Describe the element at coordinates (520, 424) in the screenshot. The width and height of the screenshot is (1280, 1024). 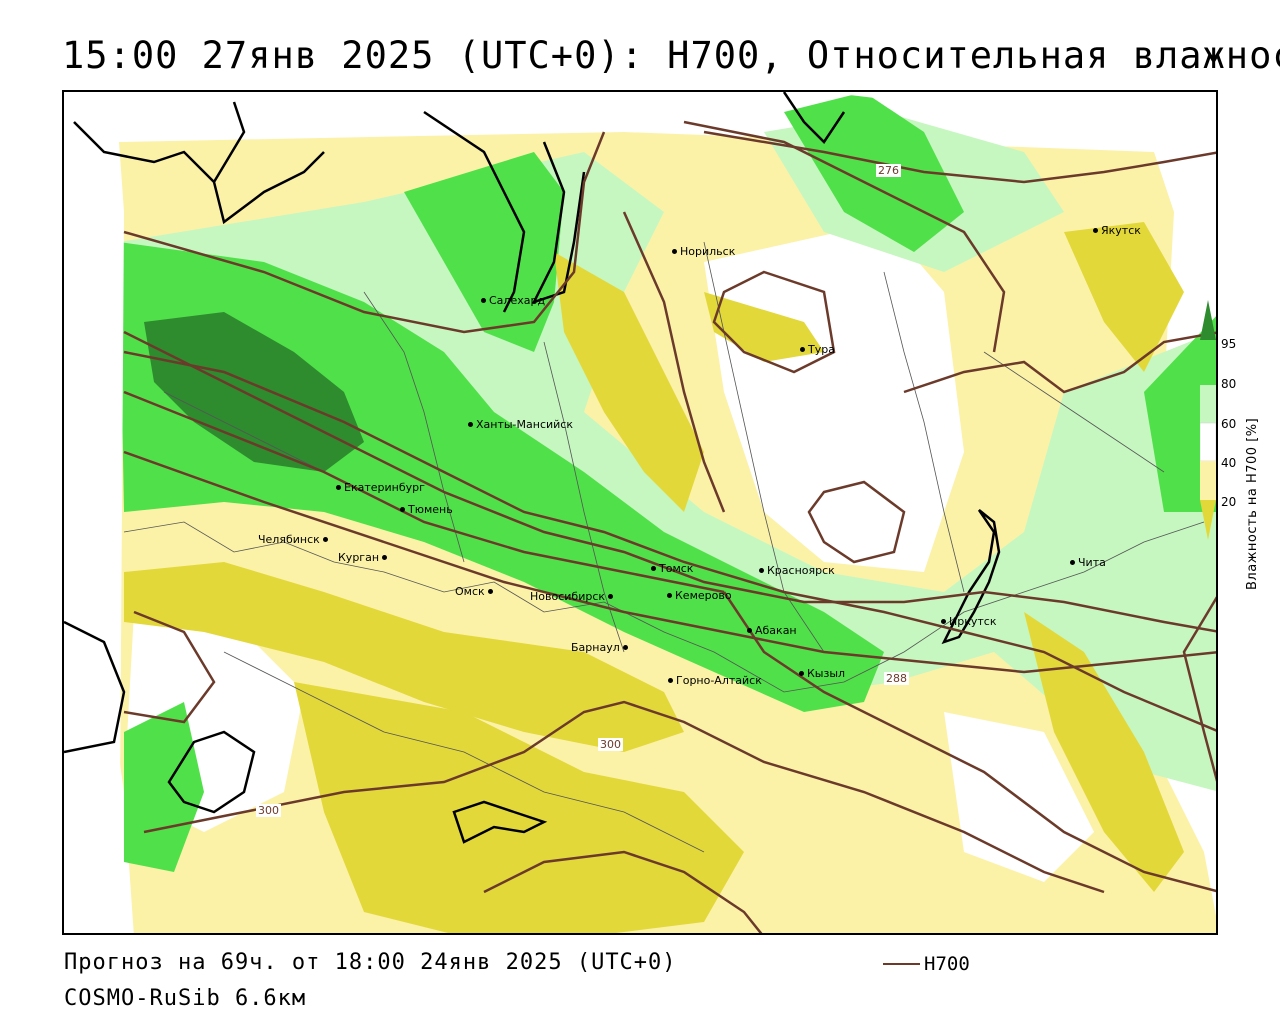
I see `city-marker: Ханты-Мансийск` at that location.